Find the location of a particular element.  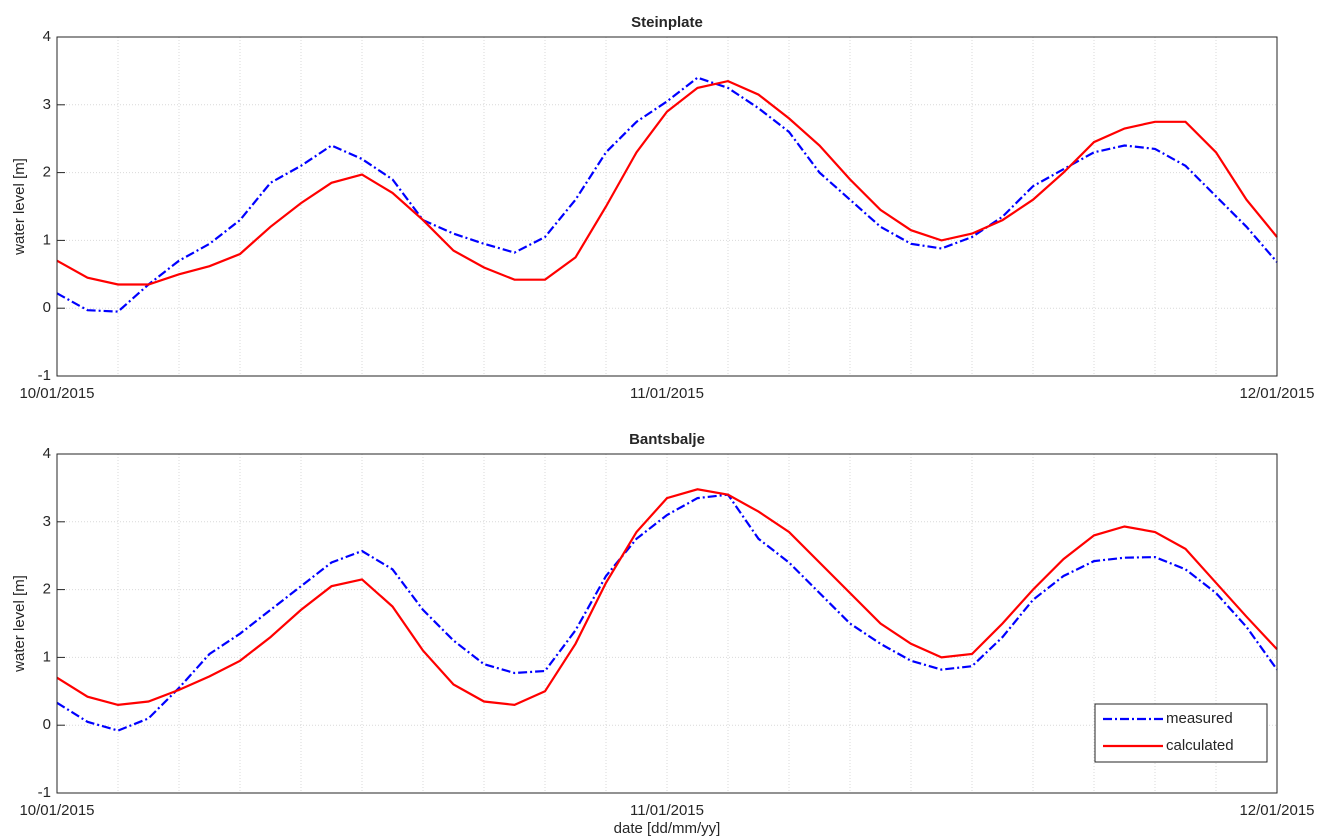

legend: measured calculated is located at coordinates (1181, 733).